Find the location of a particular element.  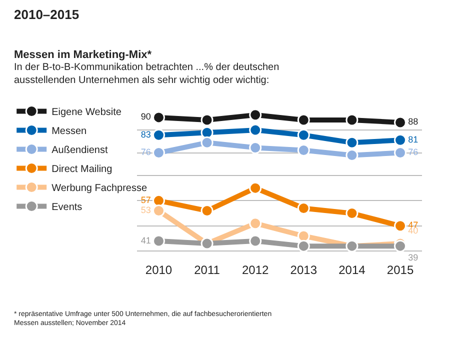

chart-title: 2010–2015 is located at coordinates (47, 14).